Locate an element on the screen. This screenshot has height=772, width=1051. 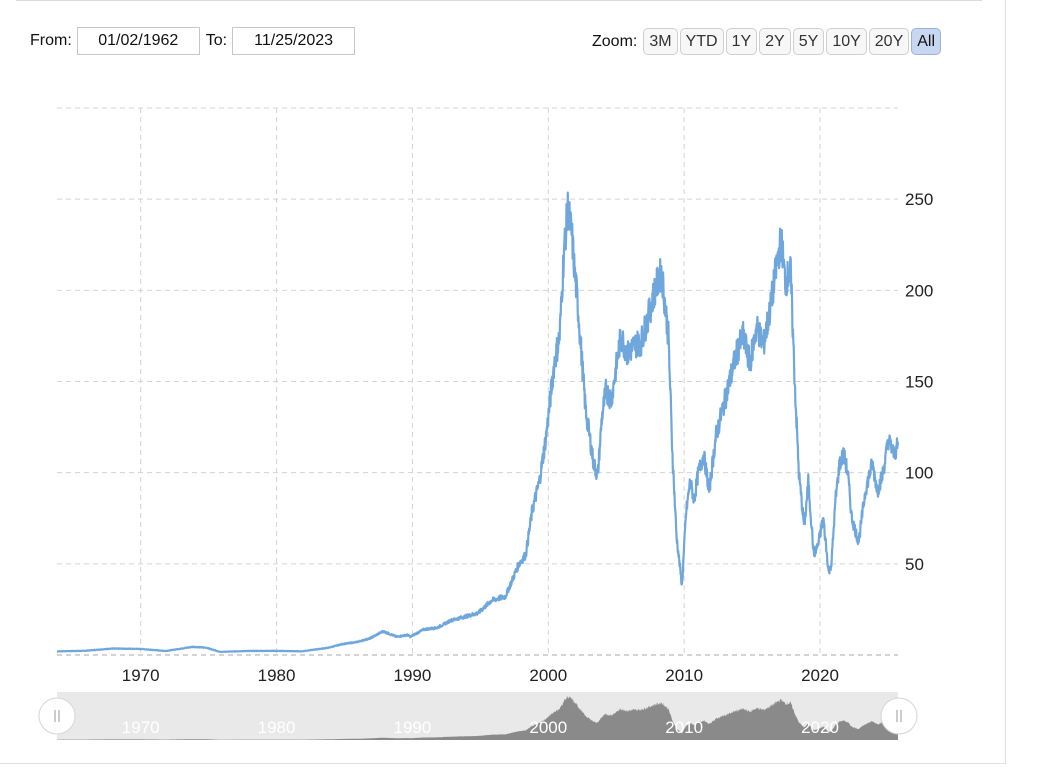
to-date-input: 11/25/2023 is located at coordinates (294, 41).